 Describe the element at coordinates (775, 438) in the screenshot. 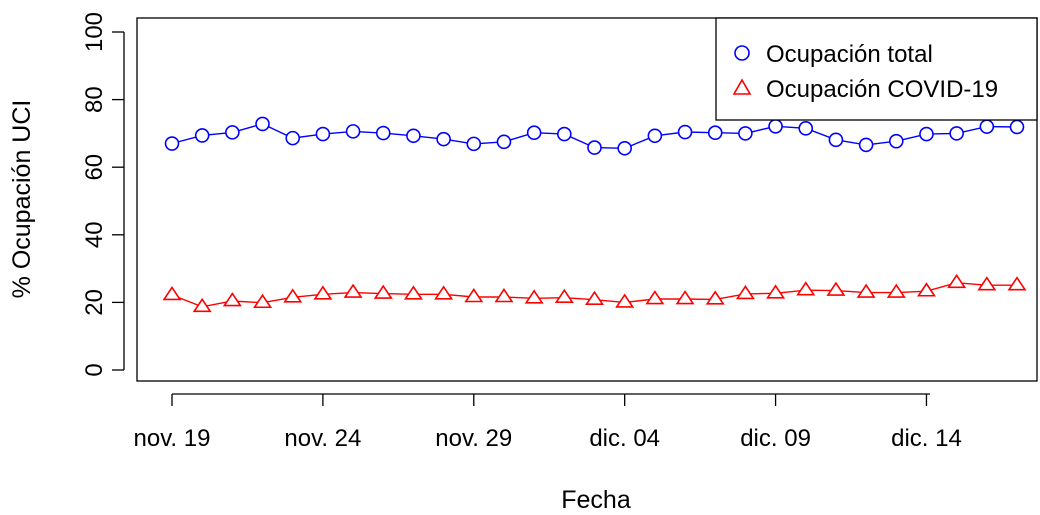

I see `x-tick-label: dic. 09` at that location.